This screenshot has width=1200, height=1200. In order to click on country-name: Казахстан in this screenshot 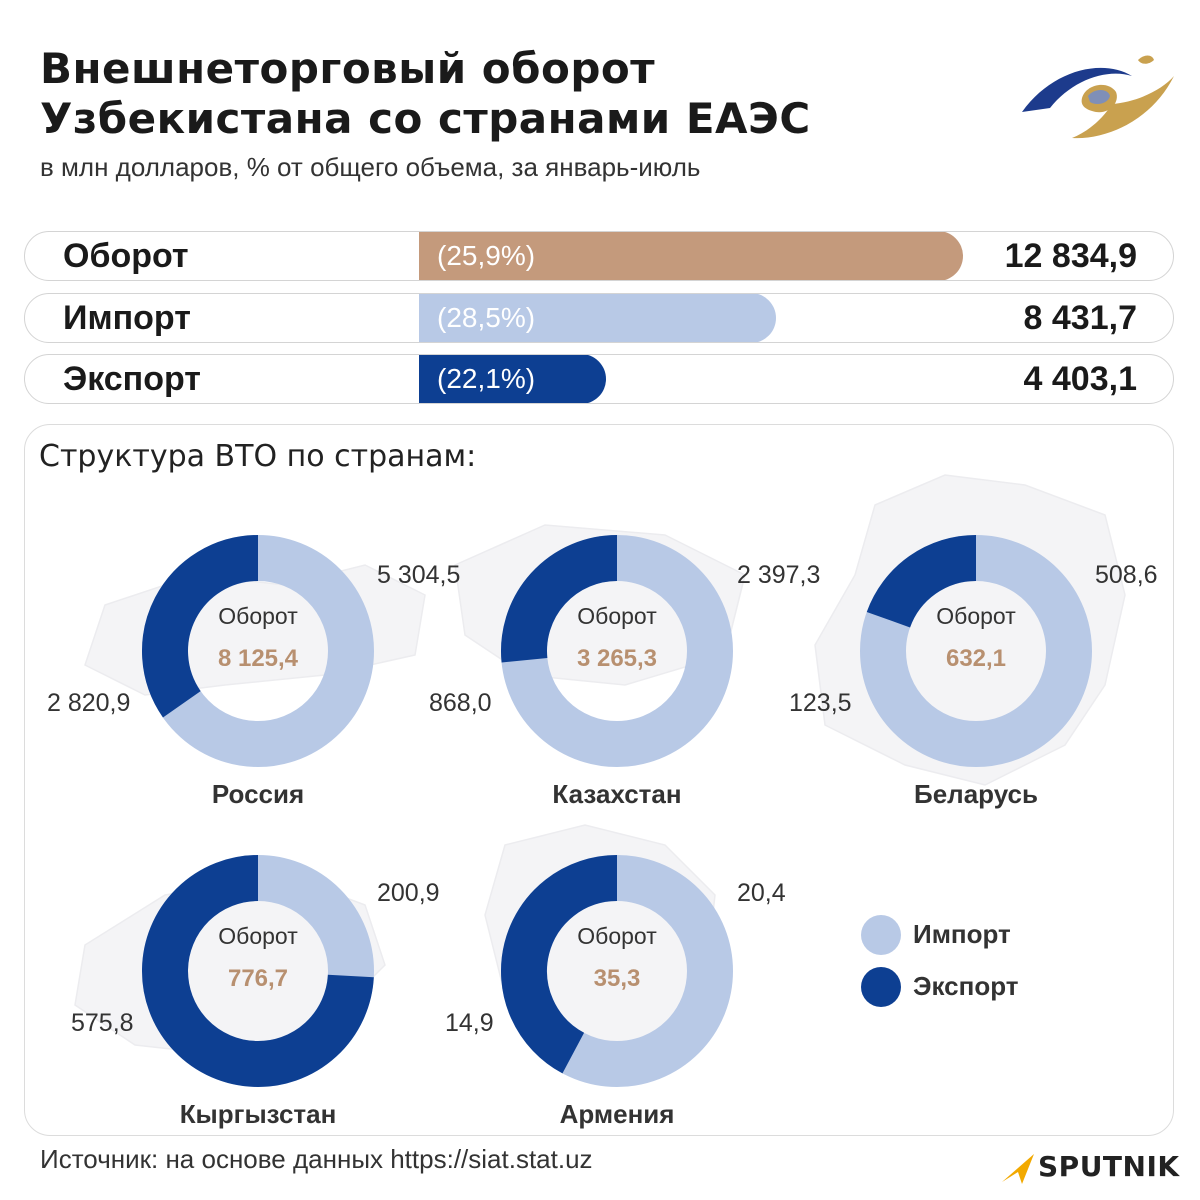, I will do `click(617, 794)`.